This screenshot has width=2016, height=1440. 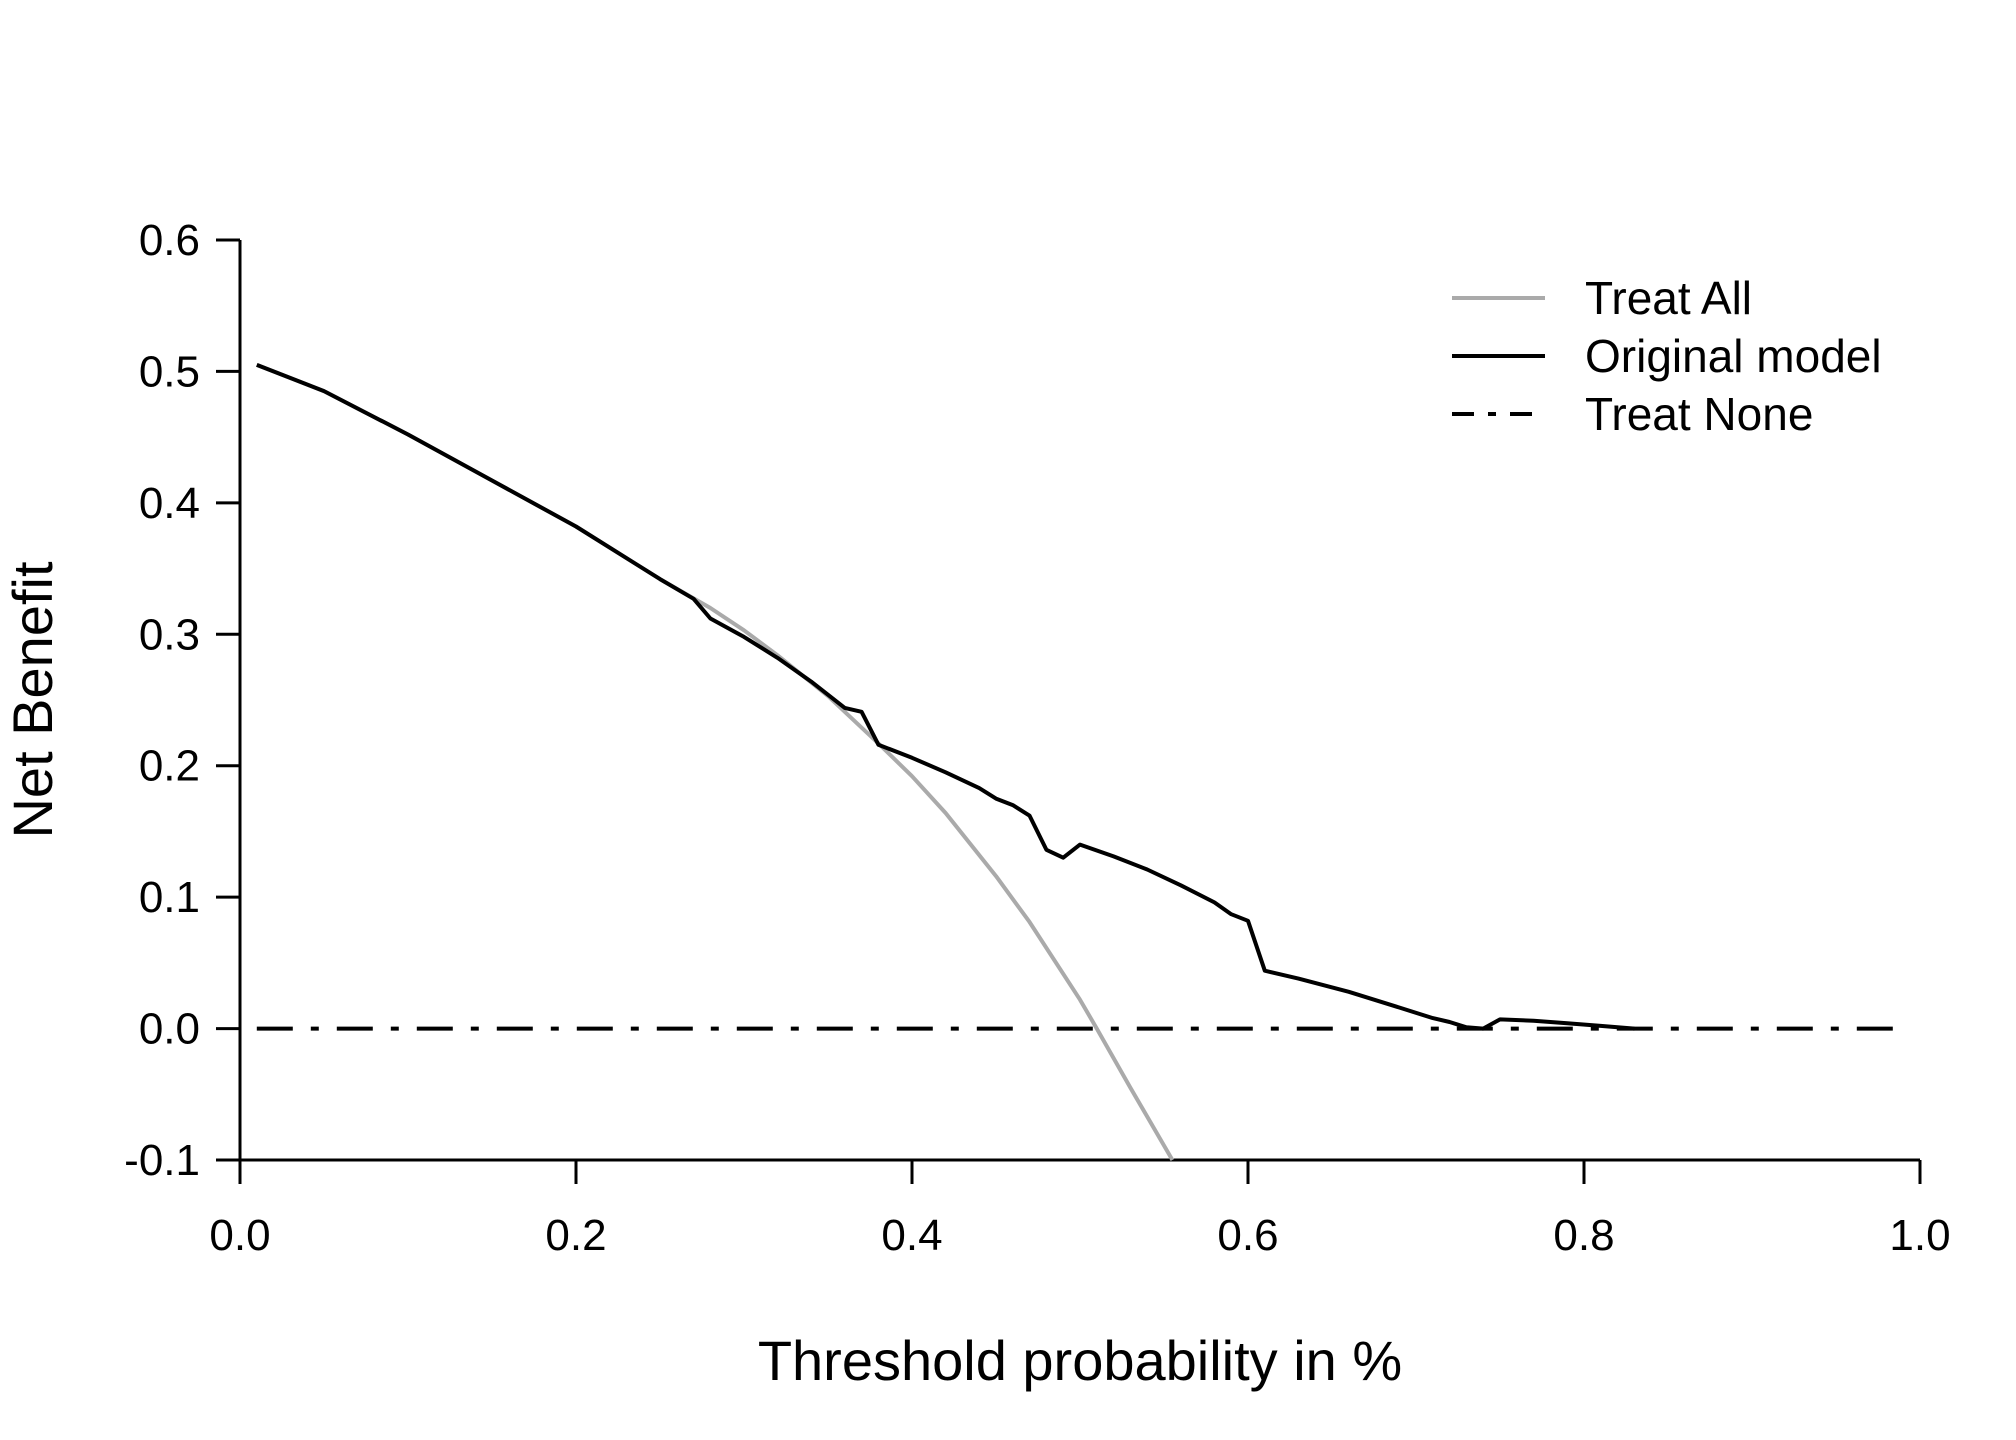 What do you see at coordinates (239, 1235) in the screenshot?
I see `x-tick-label: 0.0` at bounding box center [239, 1235].